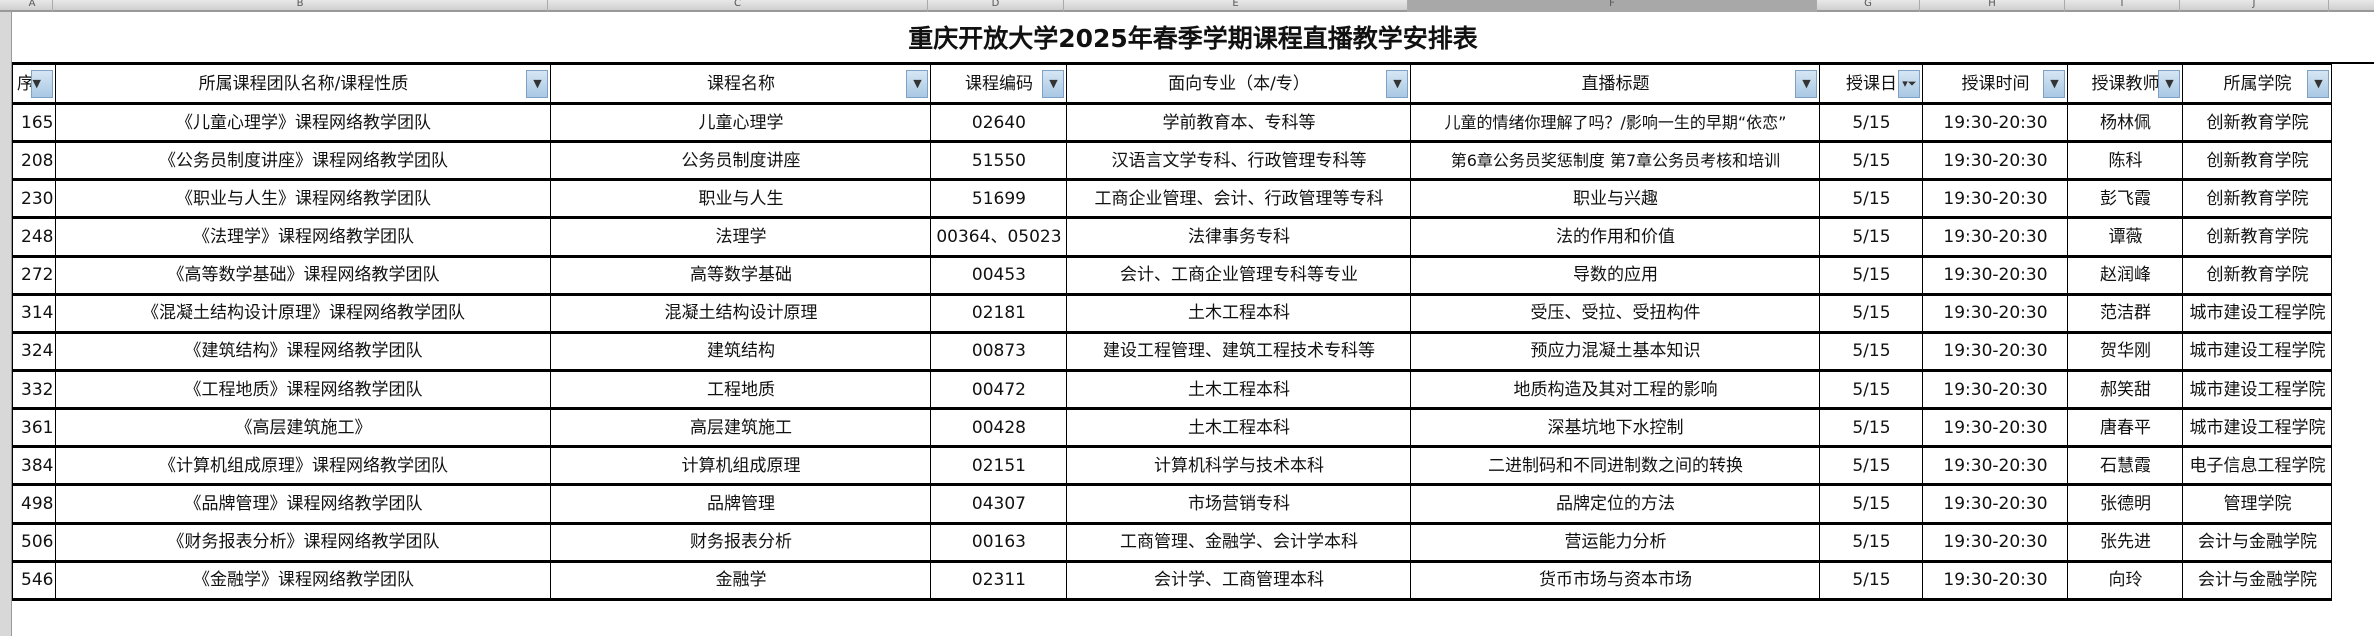 This screenshot has height=636, width=2374. Describe the element at coordinates (1612, 6) in the screenshot. I see `column-header-F: F` at that location.